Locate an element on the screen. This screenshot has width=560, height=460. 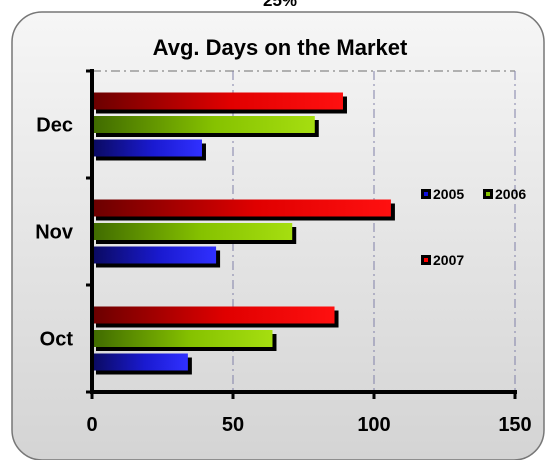
category-label-Oct: Oct is located at coordinates (57, 340).